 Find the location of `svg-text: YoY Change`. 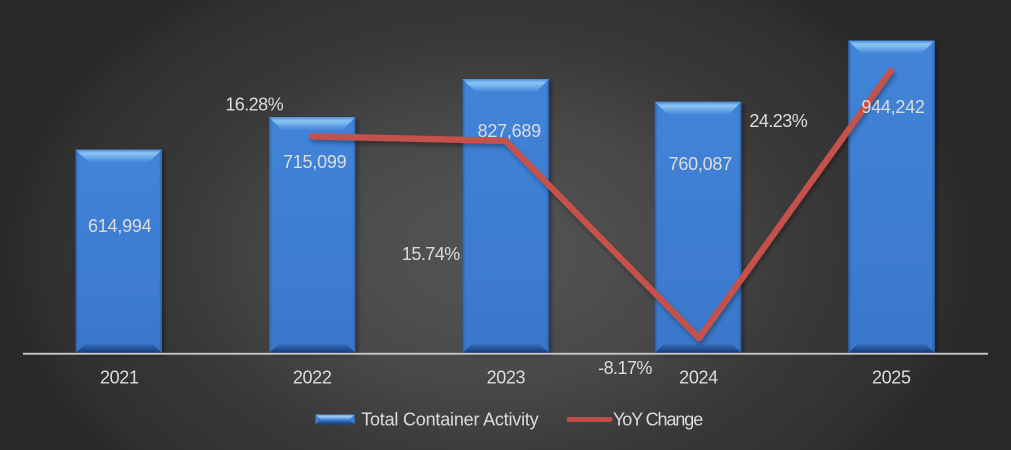

svg-text: YoY Change is located at coordinates (658, 419).